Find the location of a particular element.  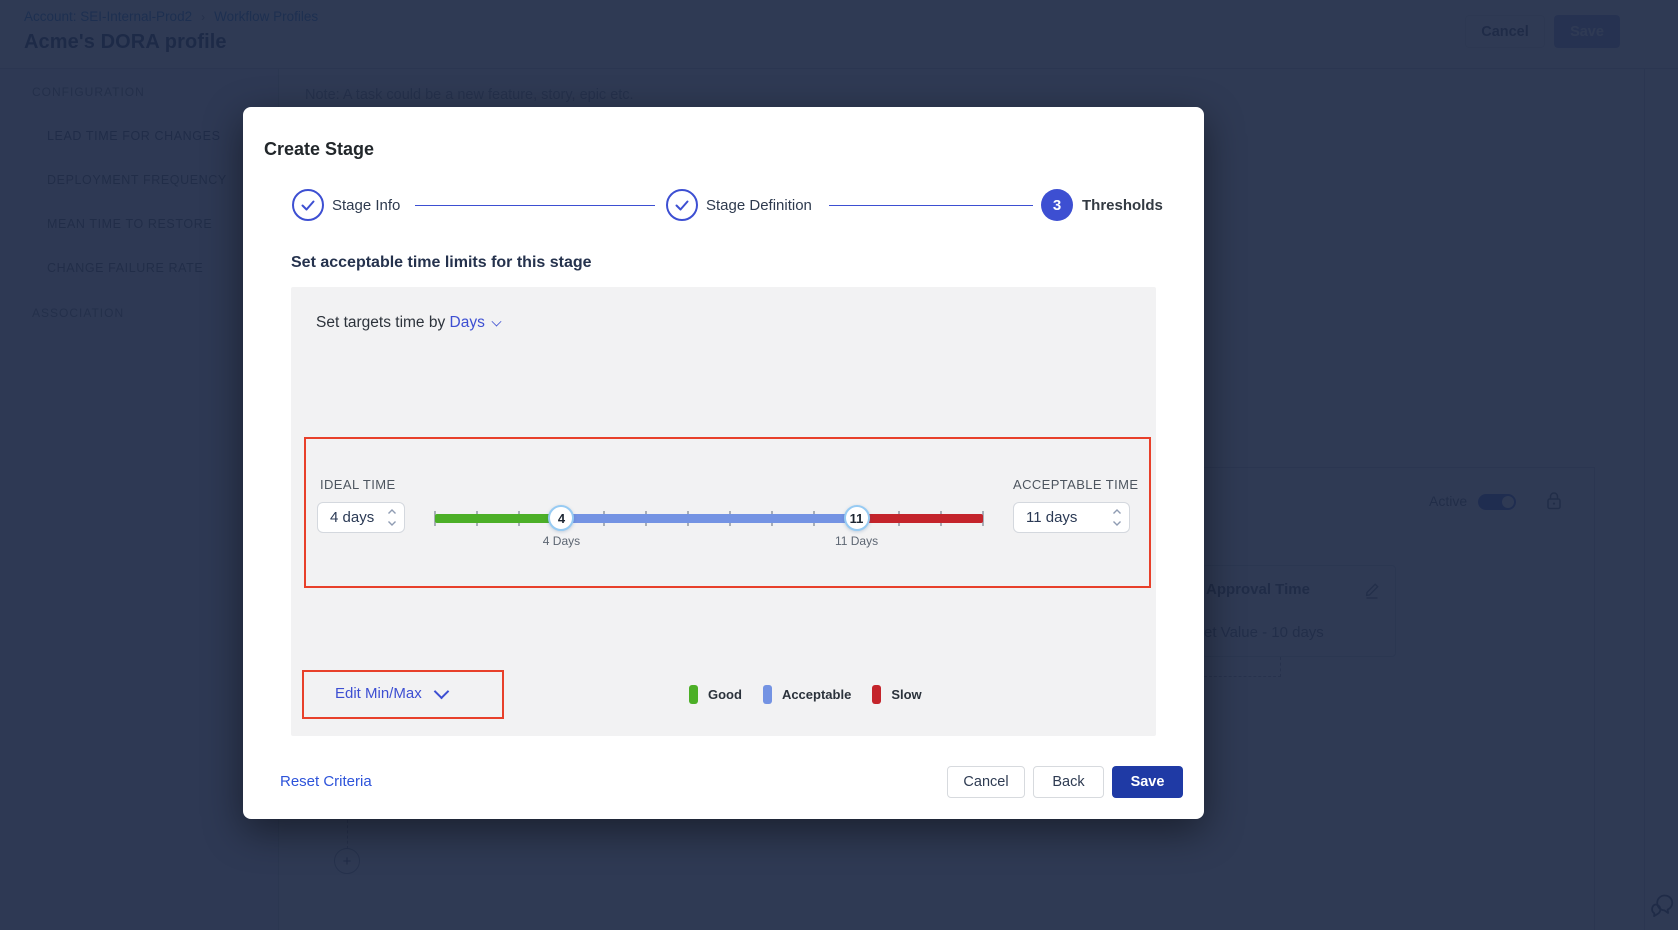

ideal-time-label: IDEAL TIME is located at coordinates (358, 484).